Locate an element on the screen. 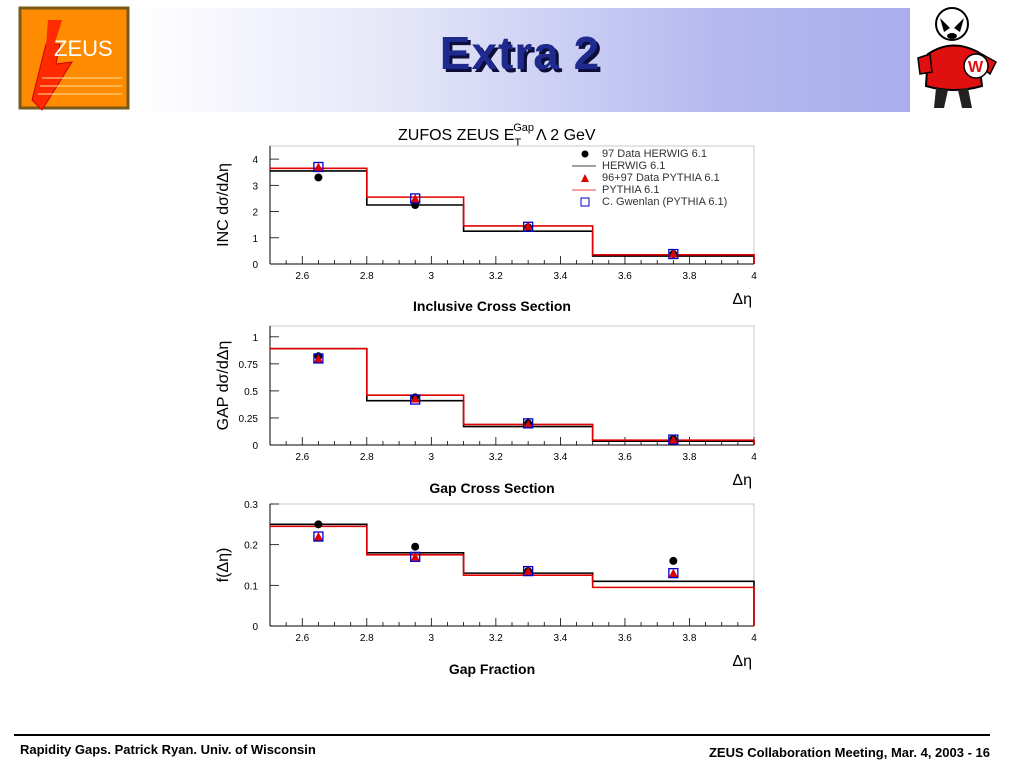 Image resolution: width=1024 pixels, height=768 pixels. y-axis-label: GAP dσ/dΔη is located at coordinates (223, 386).